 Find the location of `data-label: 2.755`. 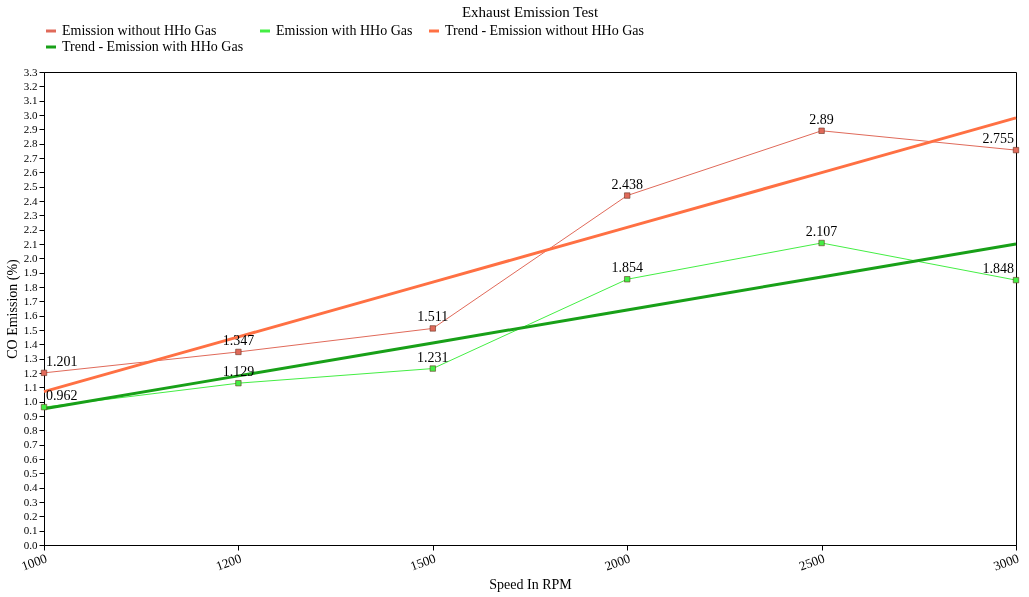

data-label: 2.755 is located at coordinates (998, 139).